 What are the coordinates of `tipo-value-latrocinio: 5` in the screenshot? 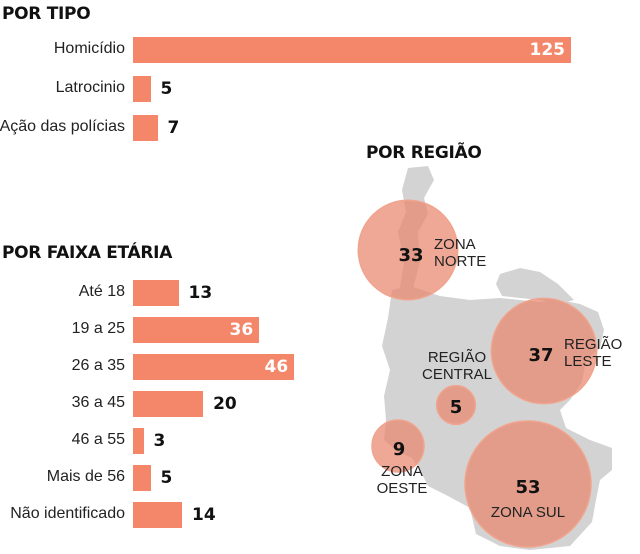 It's located at (166, 89).